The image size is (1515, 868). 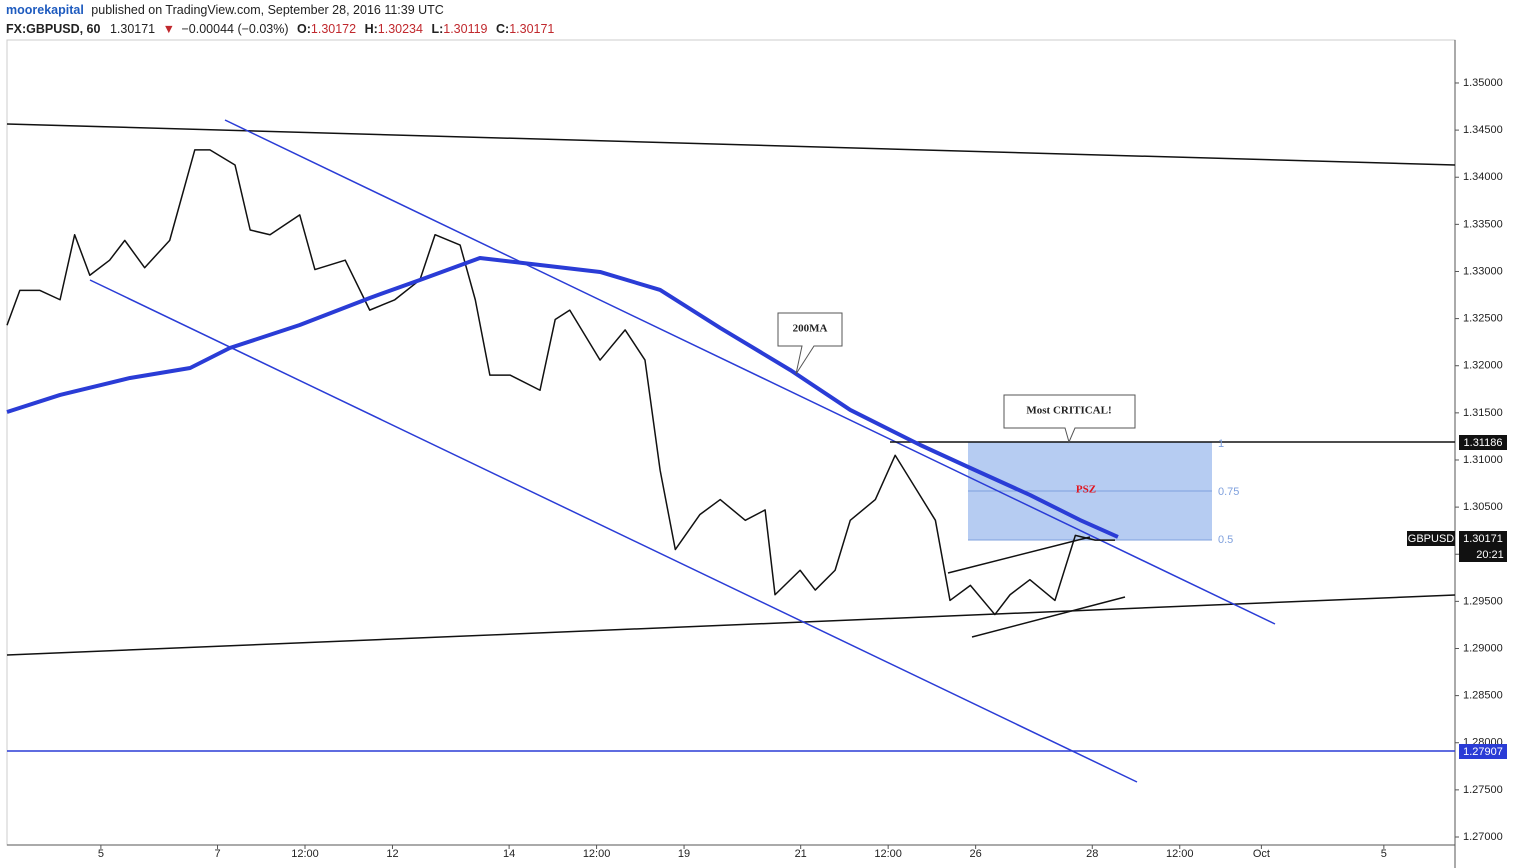 I want to click on c: 1.30171, so click(x=531, y=29).